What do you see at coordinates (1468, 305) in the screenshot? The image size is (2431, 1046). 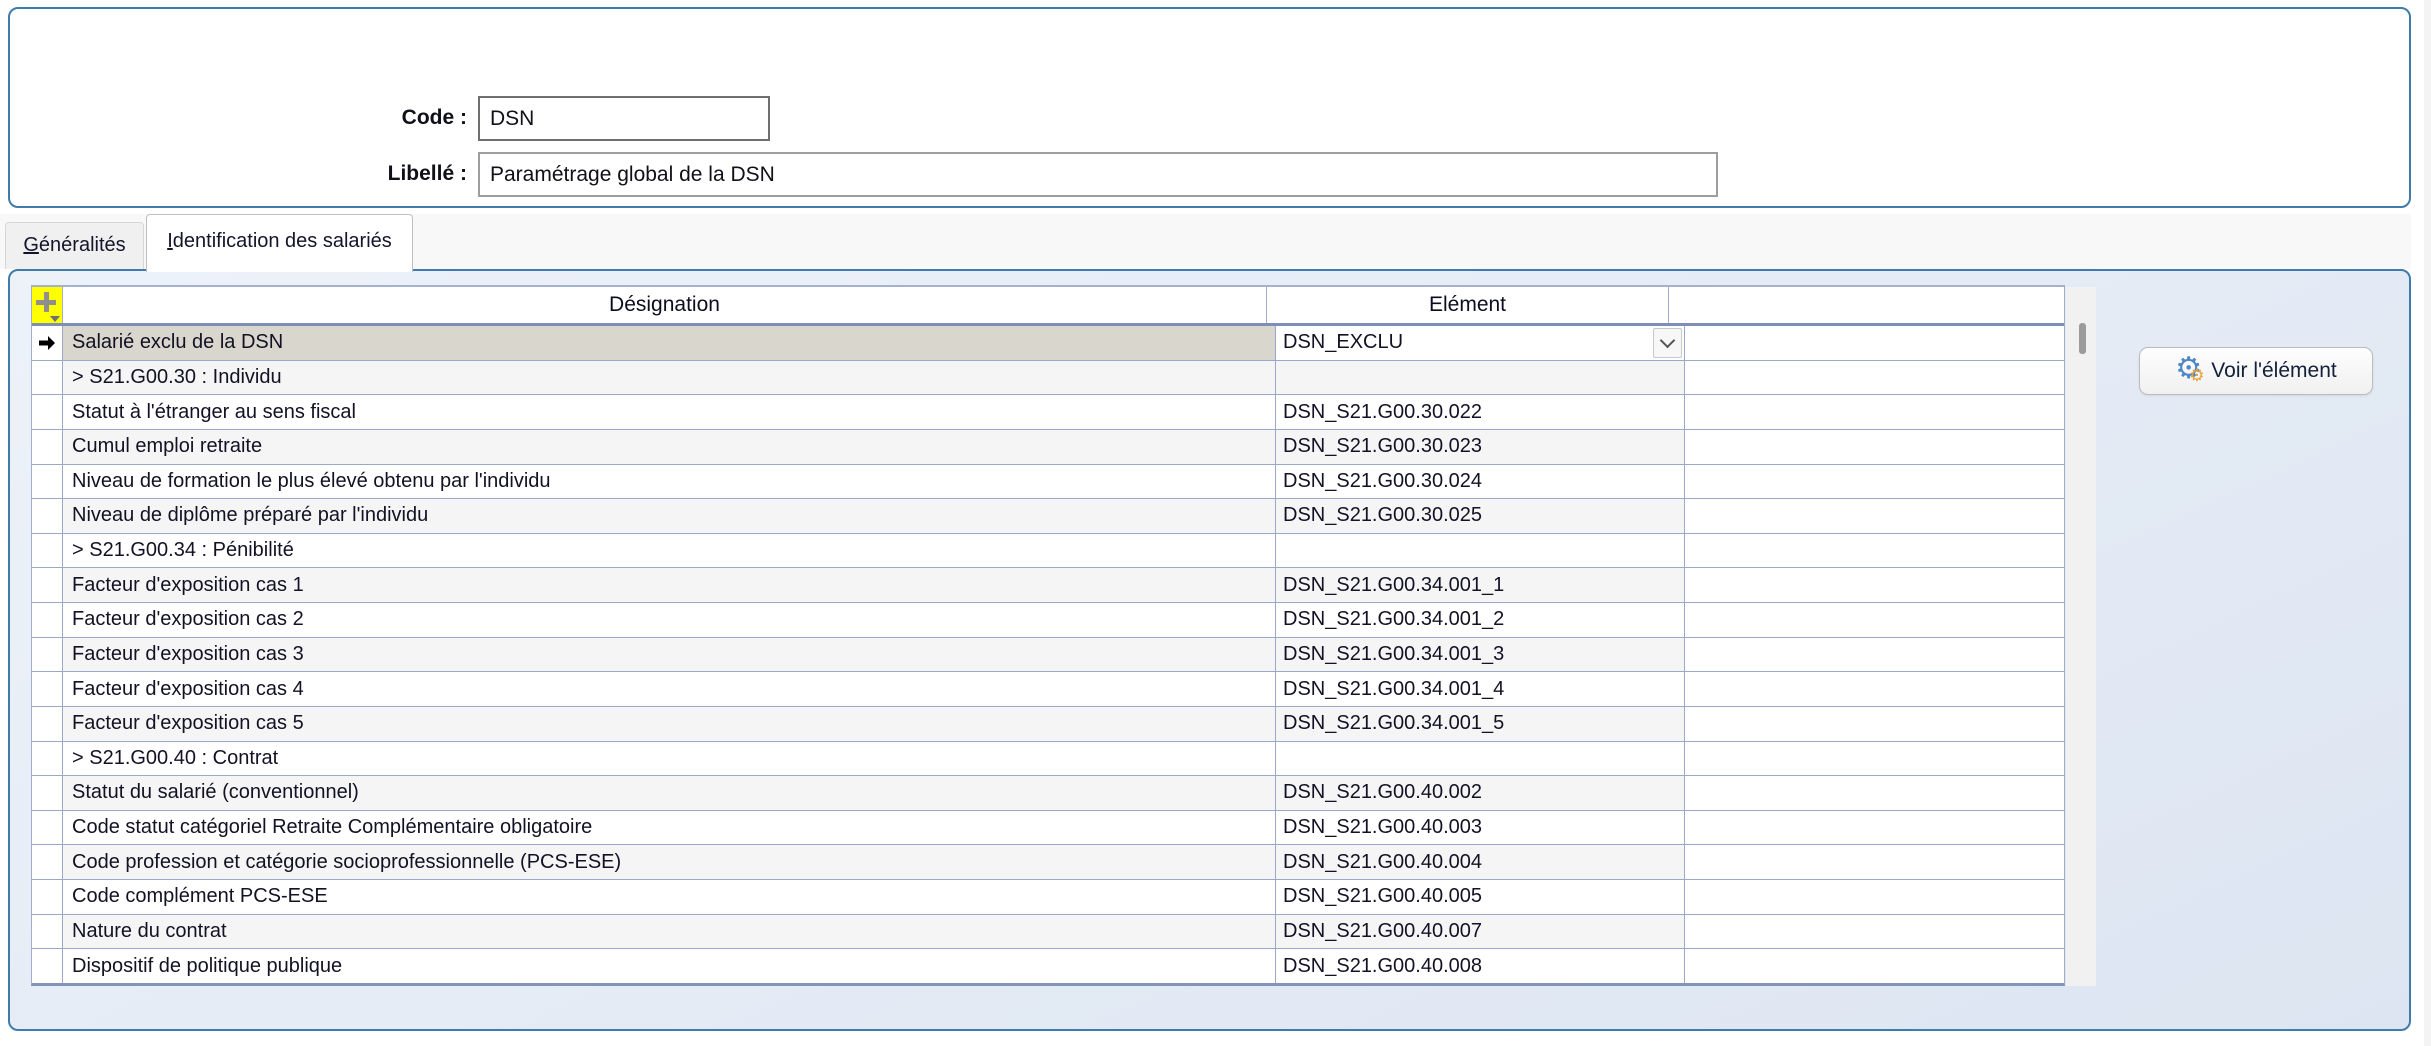 I see `column-header-element: Elément` at bounding box center [1468, 305].